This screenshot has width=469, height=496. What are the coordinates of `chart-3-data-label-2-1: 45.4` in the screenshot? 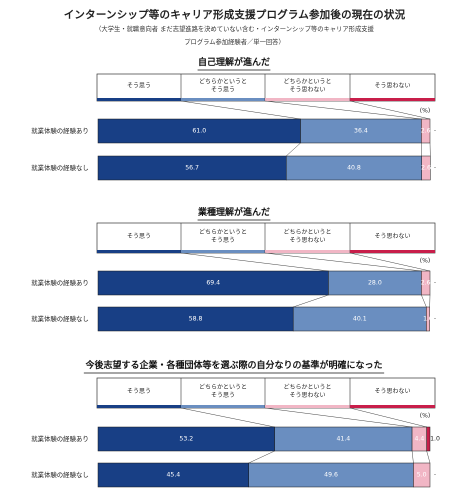 It's located at (173, 475).